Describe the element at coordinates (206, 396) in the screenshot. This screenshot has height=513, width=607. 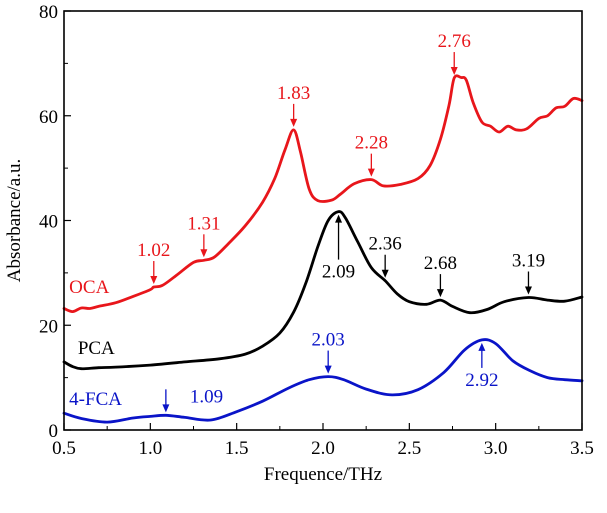
I see `annotation-label: 1.09` at that location.